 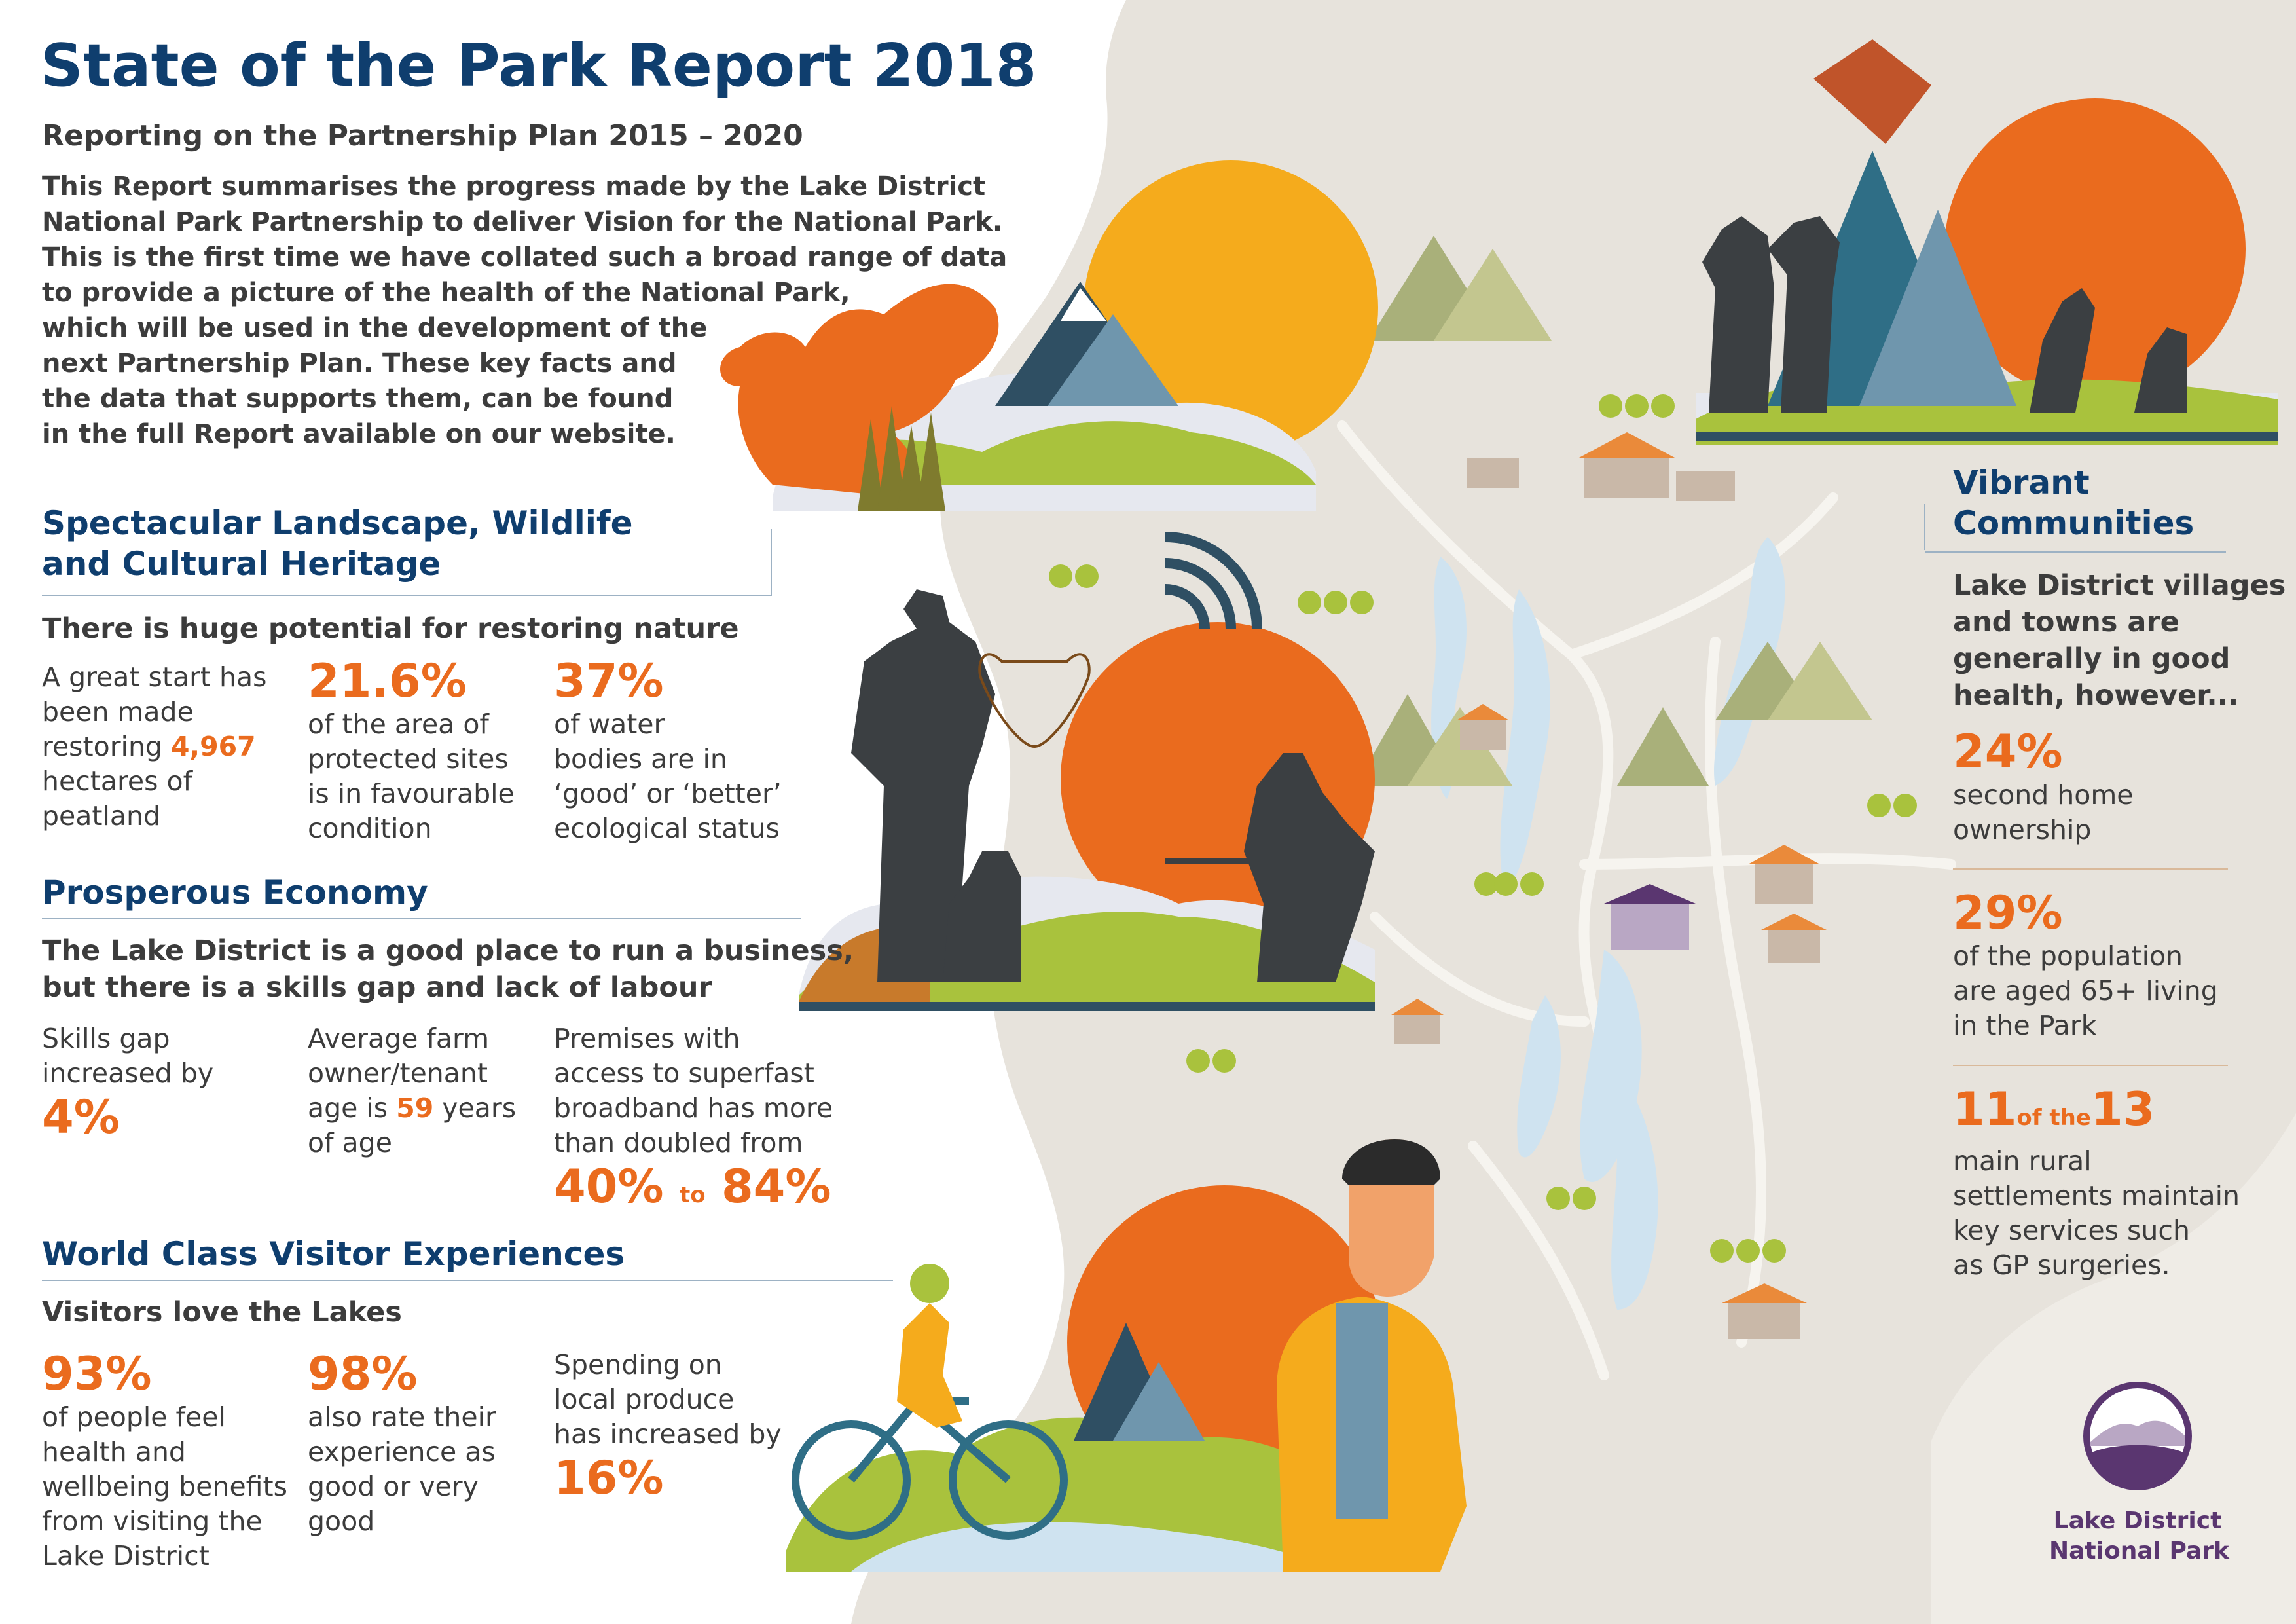 I want to click on map-coast-right, so click(x=2113, y=1368).